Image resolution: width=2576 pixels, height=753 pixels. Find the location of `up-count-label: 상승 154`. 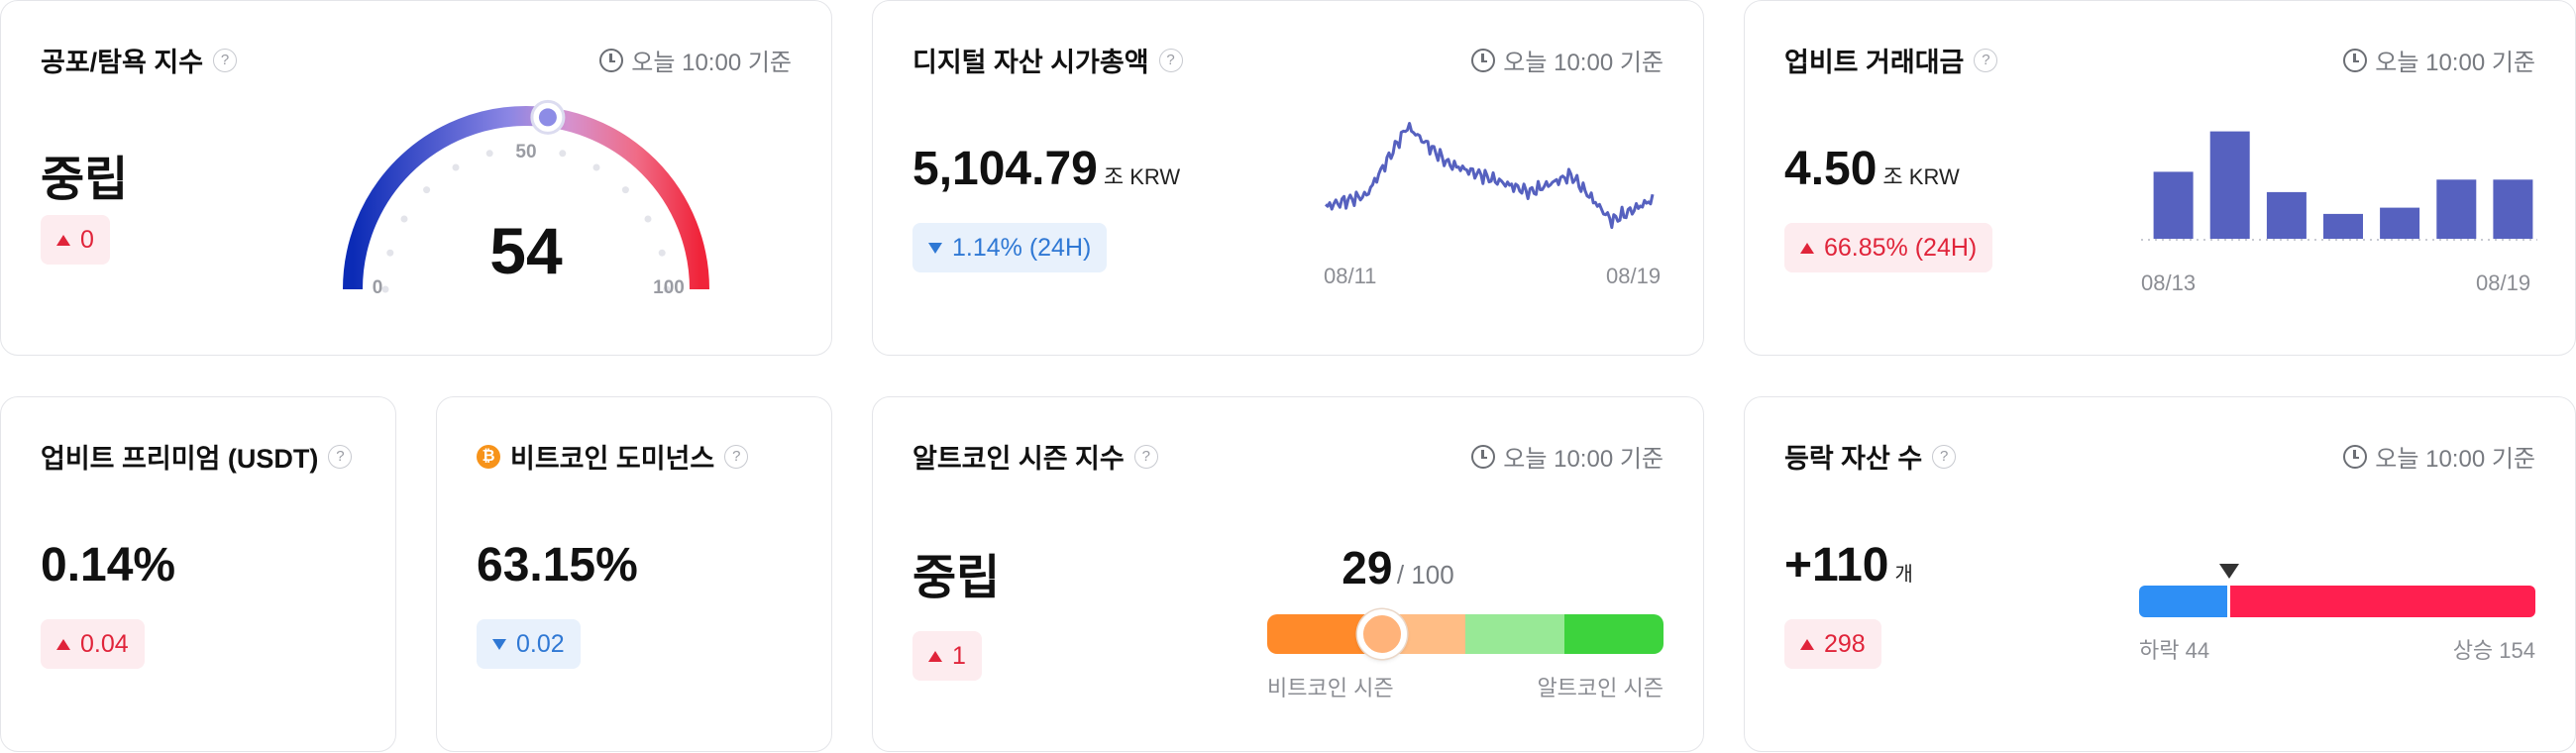

up-count-label: 상승 154 is located at coordinates (2494, 650).